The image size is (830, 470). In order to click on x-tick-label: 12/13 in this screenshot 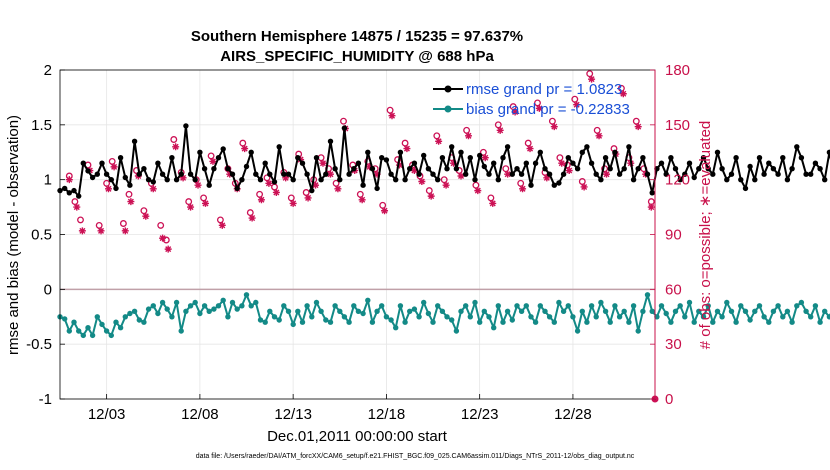, I will do `click(293, 414)`.